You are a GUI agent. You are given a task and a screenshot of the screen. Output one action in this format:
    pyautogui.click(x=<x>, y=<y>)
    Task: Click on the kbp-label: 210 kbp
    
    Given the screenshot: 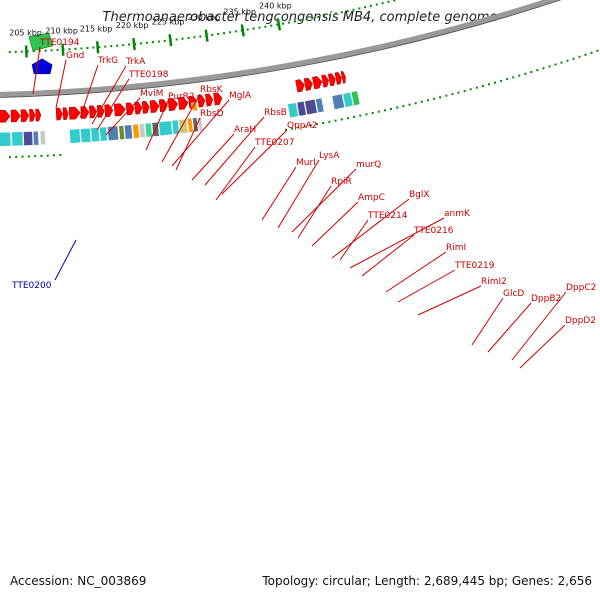 What is the action you would take?
    pyautogui.click(x=61, y=31)
    